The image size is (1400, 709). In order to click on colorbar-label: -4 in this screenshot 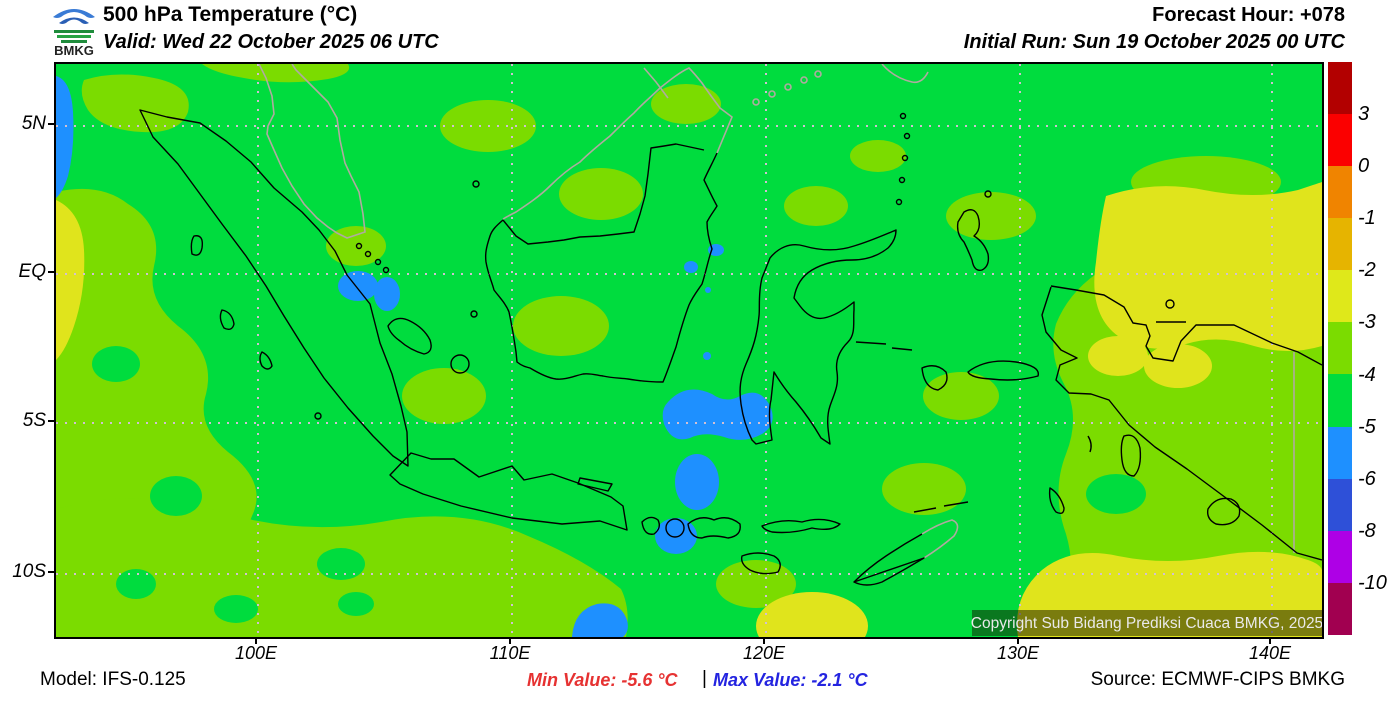, I will do `click(1367, 374)`.